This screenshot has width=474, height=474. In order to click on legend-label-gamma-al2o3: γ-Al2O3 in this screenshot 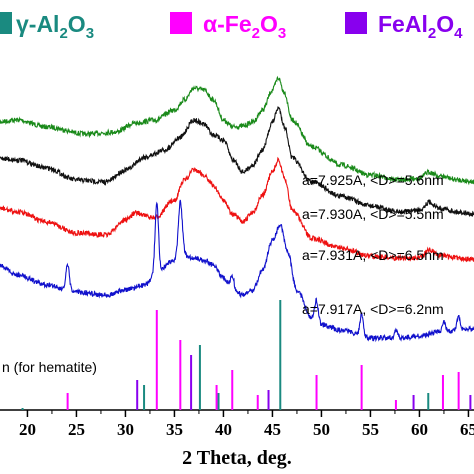, I will do `click(55, 26)`.